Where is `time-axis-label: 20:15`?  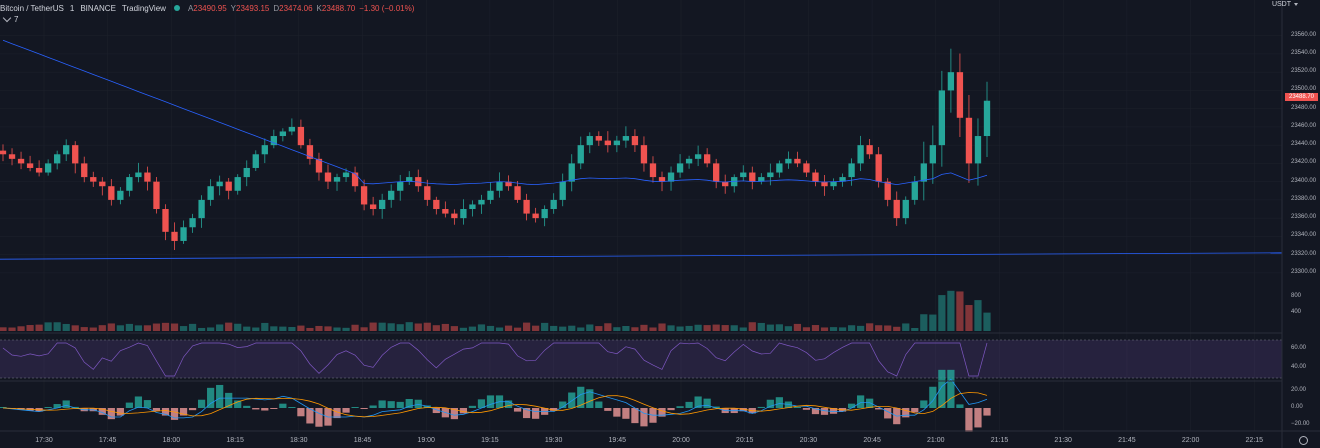
time-axis-label: 20:15 is located at coordinates (744, 440).